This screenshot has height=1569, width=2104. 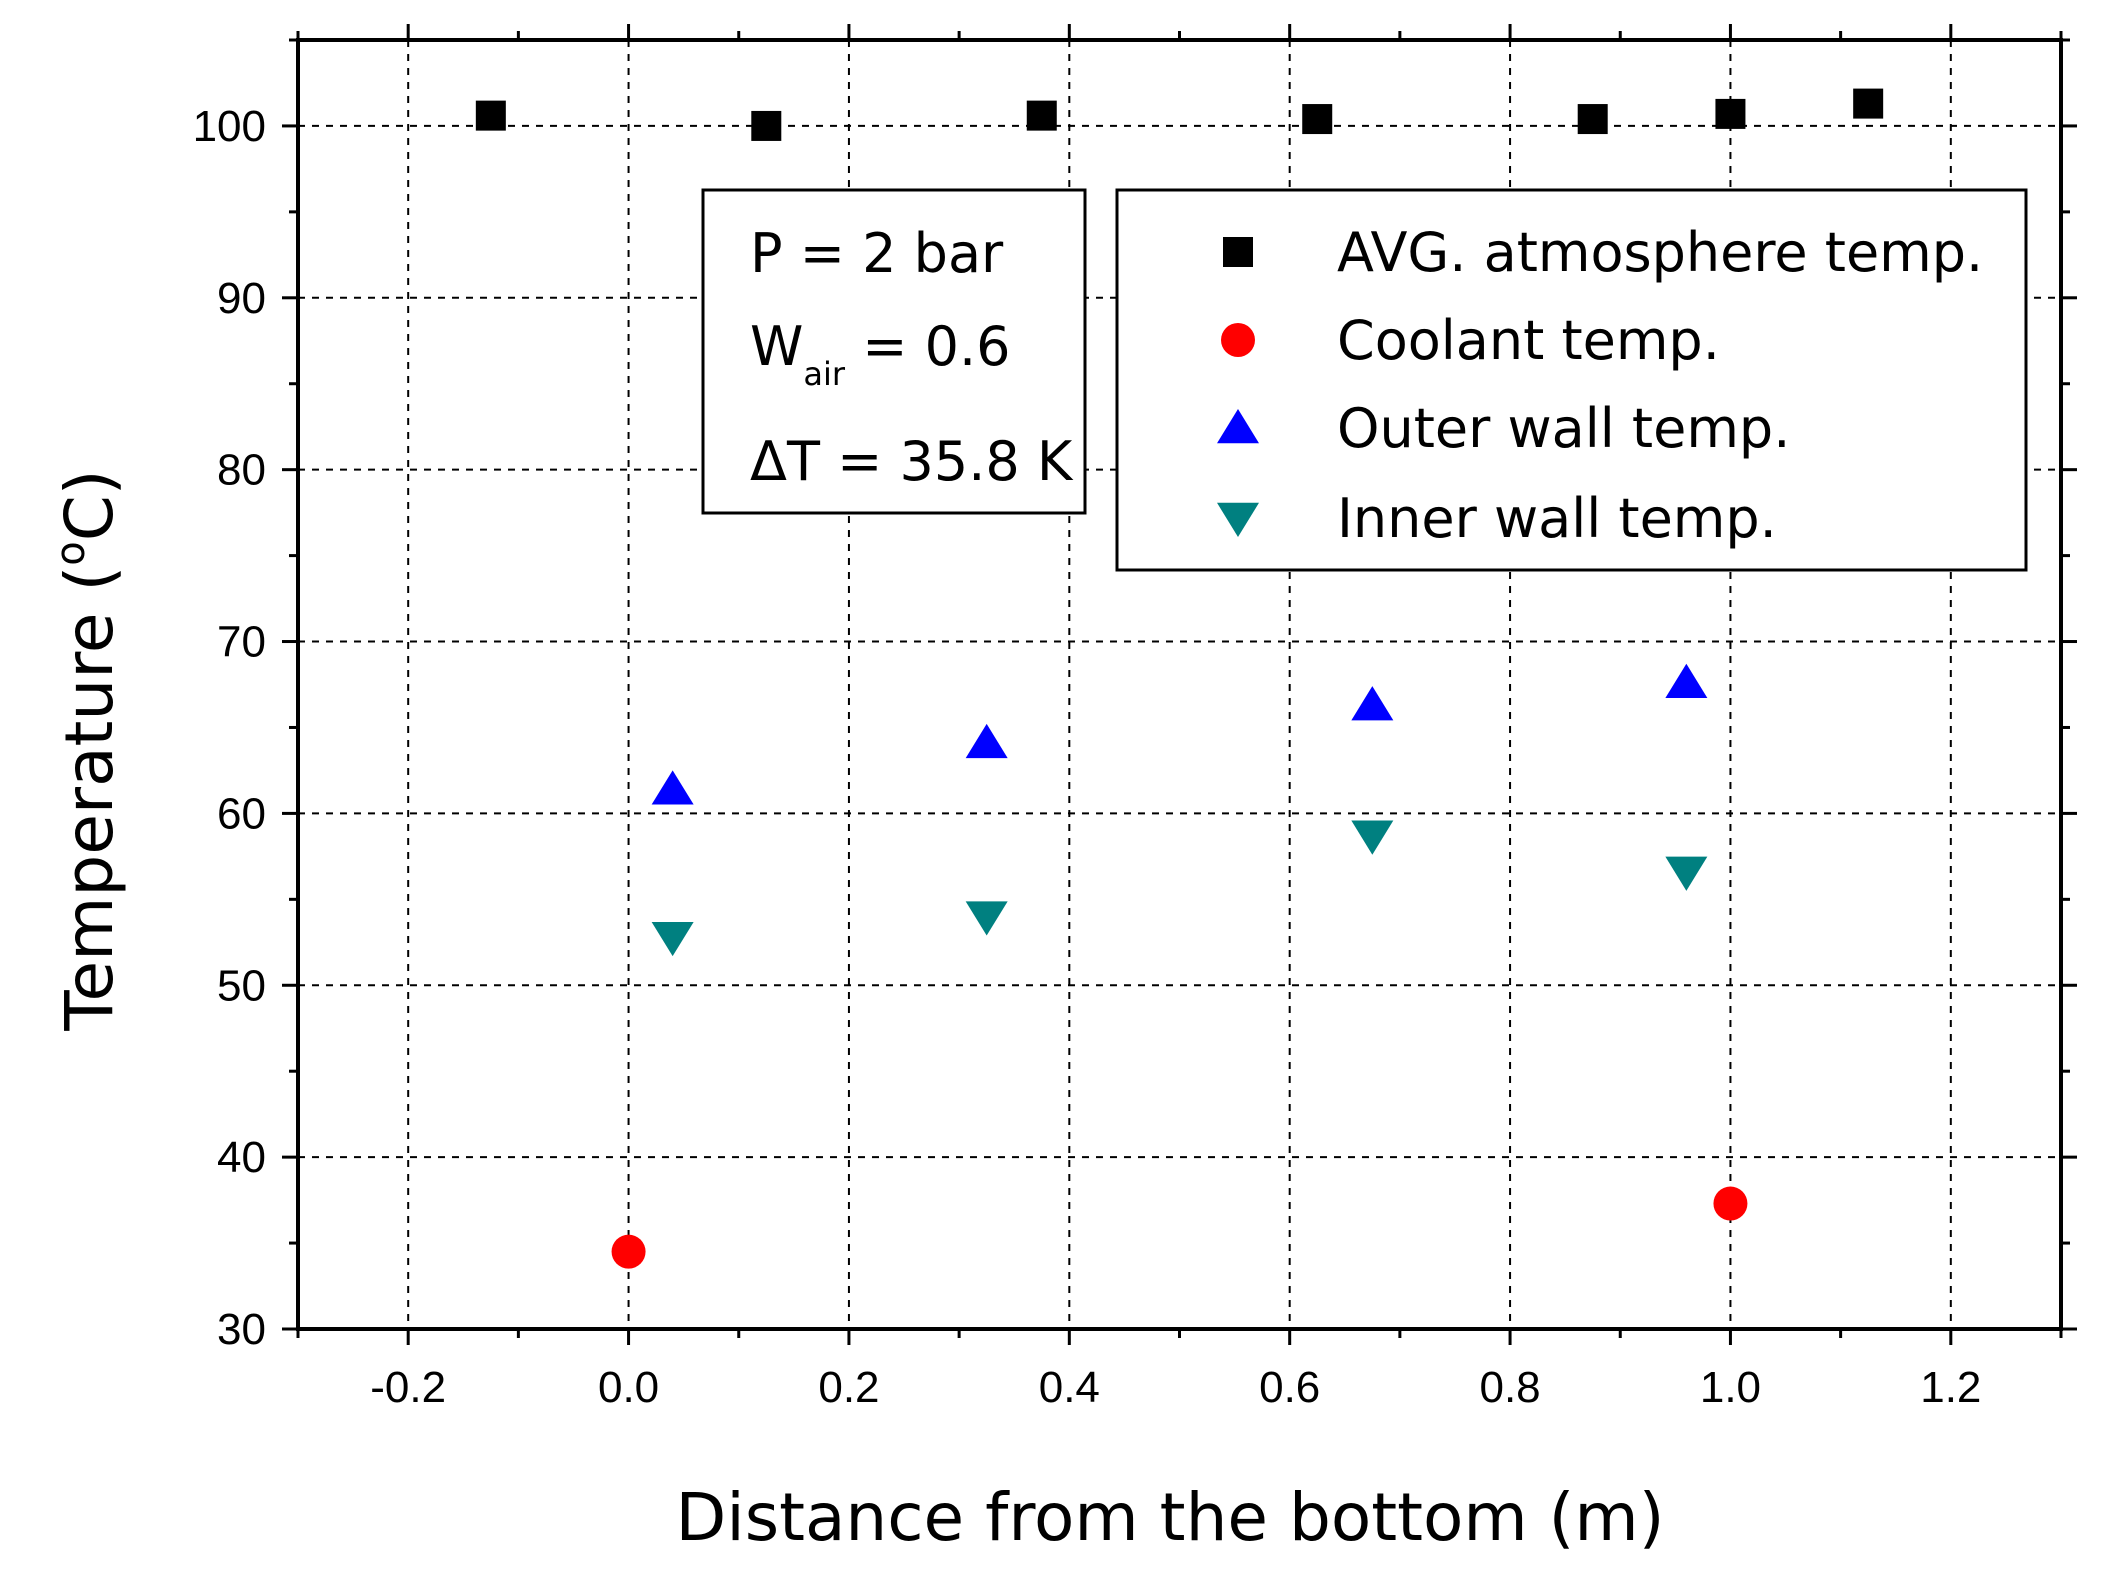 I want to click on legend-label: AVG. atmosphere temp., so click(x=1660, y=252).